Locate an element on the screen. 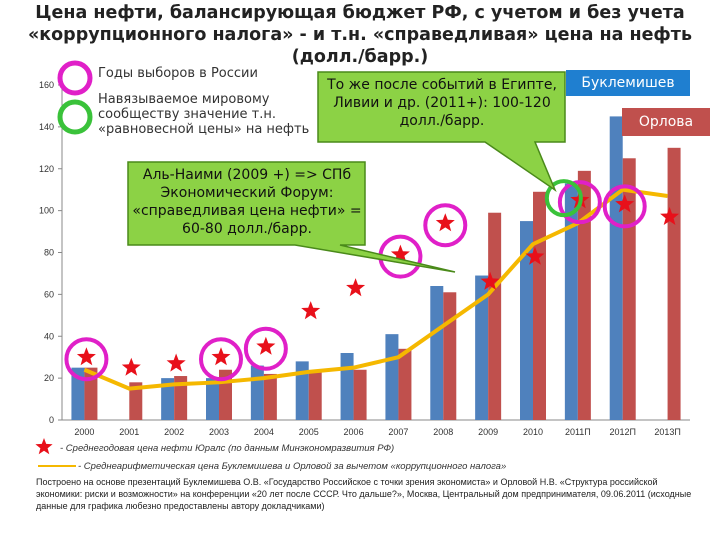 Image resolution: width=720 pixels, height=540 pixels. y-tick-label: 160 is located at coordinates (46, 85).